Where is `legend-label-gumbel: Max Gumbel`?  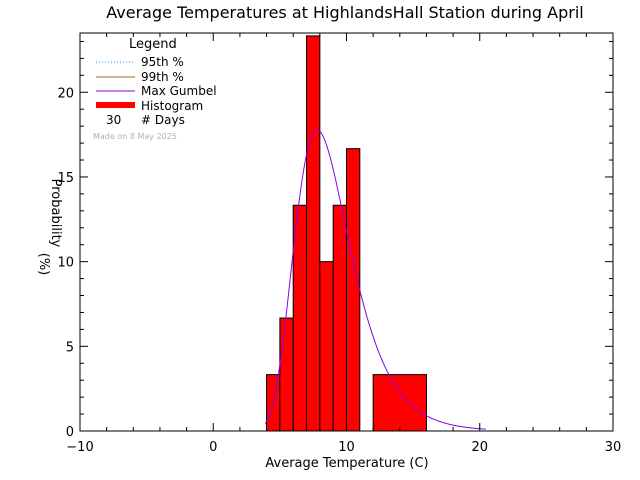
legend-label-gumbel: Max Gumbel is located at coordinates (179, 91).